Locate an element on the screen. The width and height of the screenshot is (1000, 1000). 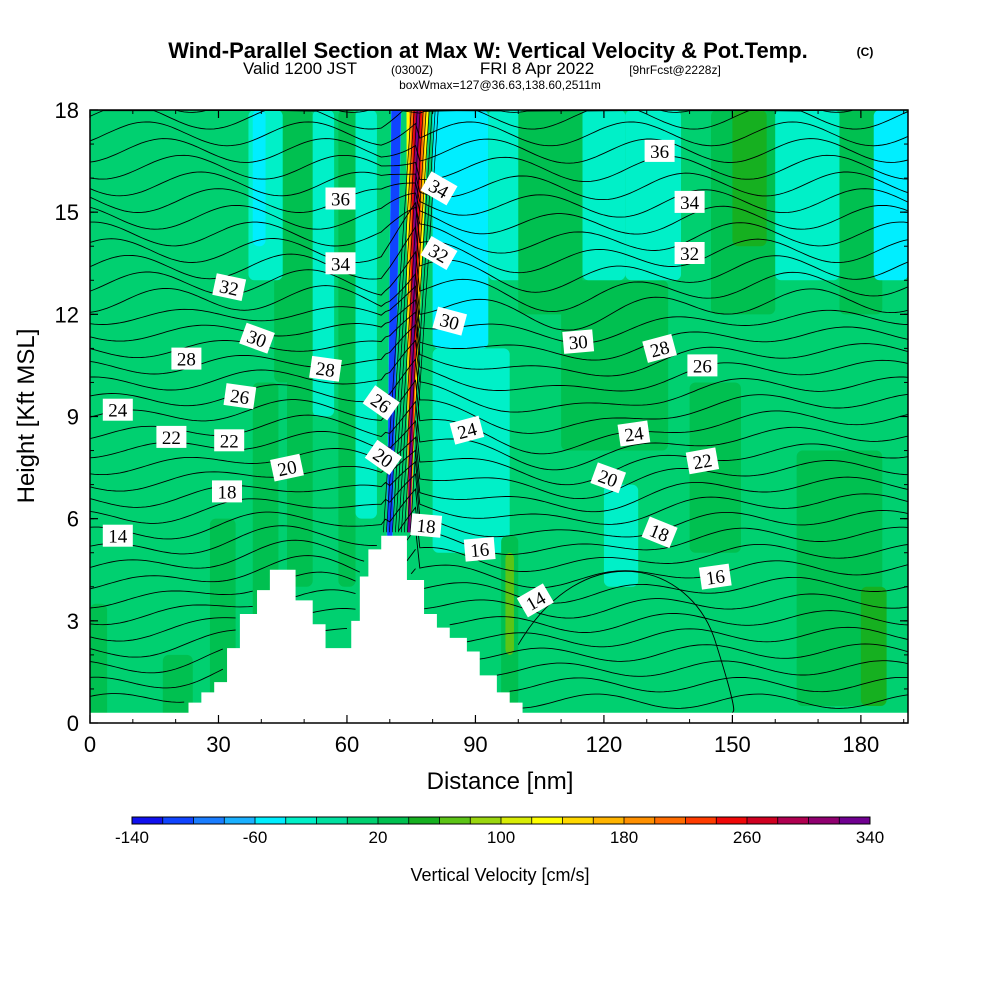
contour-label-text: 30 is located at coordinates (578, 343).